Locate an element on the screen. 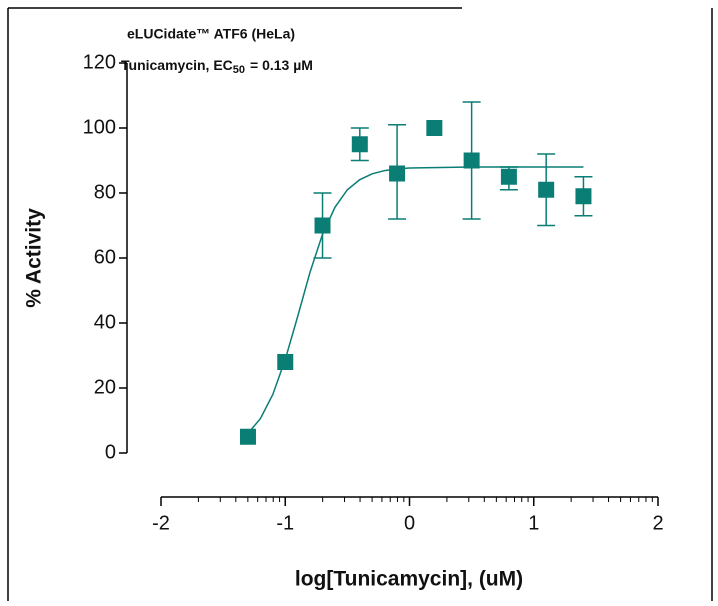  y-tick-label: 0 is located at coordinates (110, 452).